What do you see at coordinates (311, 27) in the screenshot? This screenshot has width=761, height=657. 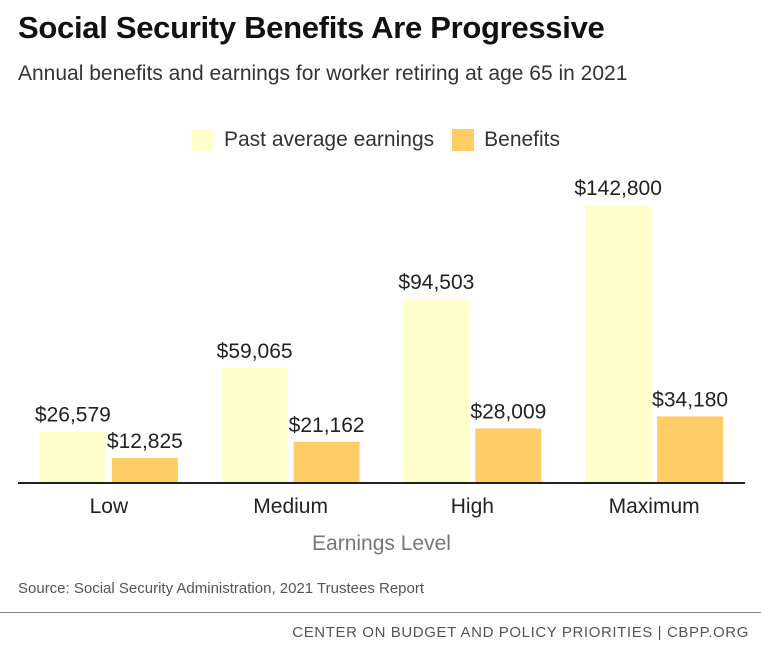 I see `chart-title: Social Security Benefits Are Progressive` at bounding box center [311, 27].